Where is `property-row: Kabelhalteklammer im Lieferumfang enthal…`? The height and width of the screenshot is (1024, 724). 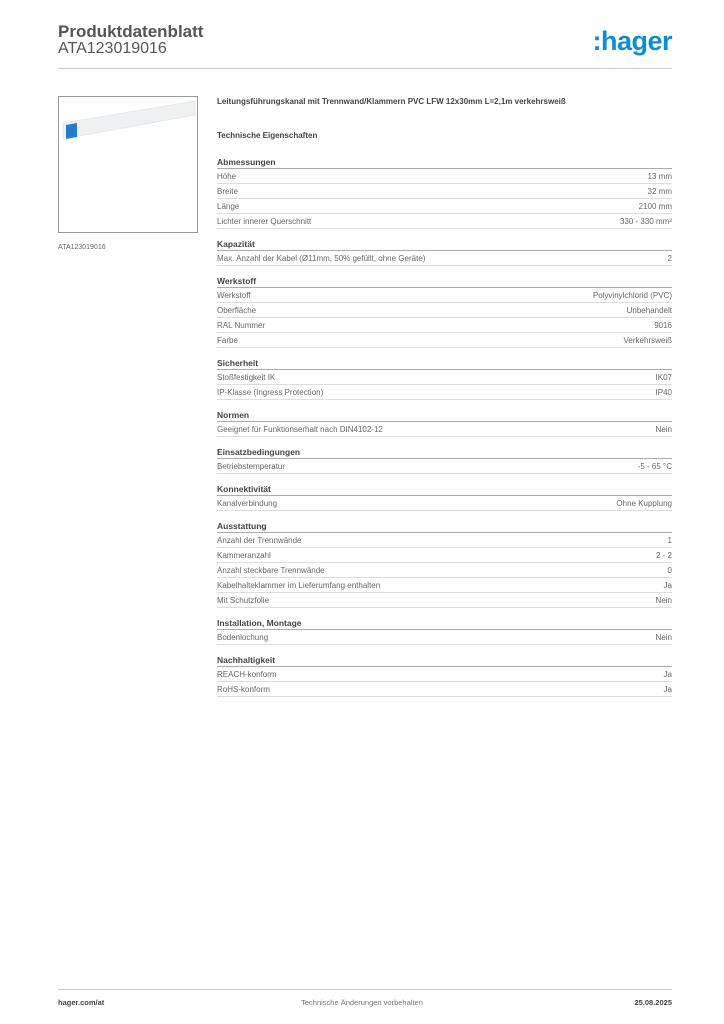
property-row: Kabelhalteklammer im Lieferumfang enthal… is located at coordinates (444, 585).